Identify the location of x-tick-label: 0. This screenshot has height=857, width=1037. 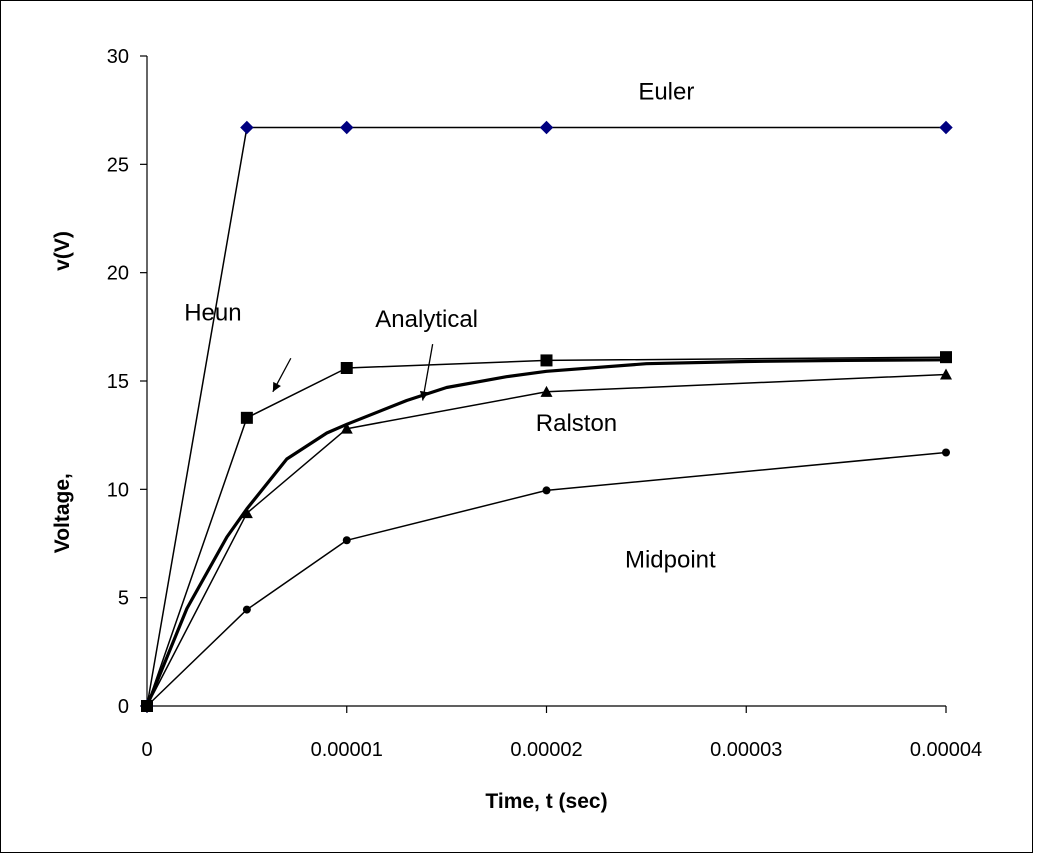
(146, 750).